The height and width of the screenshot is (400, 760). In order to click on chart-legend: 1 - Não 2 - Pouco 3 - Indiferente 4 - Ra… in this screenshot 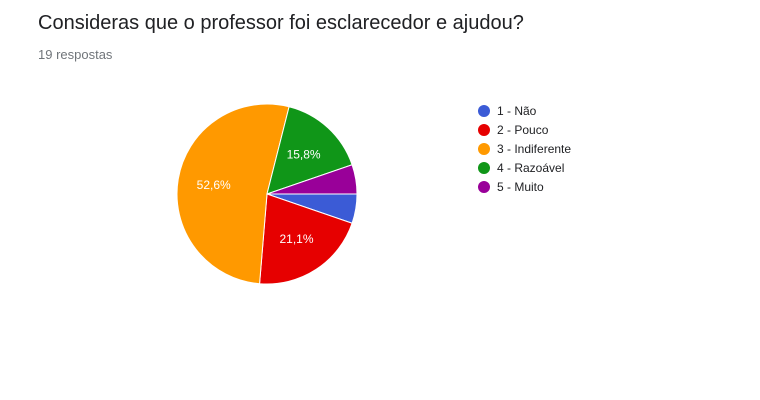, I will do `click(524, 148)`.